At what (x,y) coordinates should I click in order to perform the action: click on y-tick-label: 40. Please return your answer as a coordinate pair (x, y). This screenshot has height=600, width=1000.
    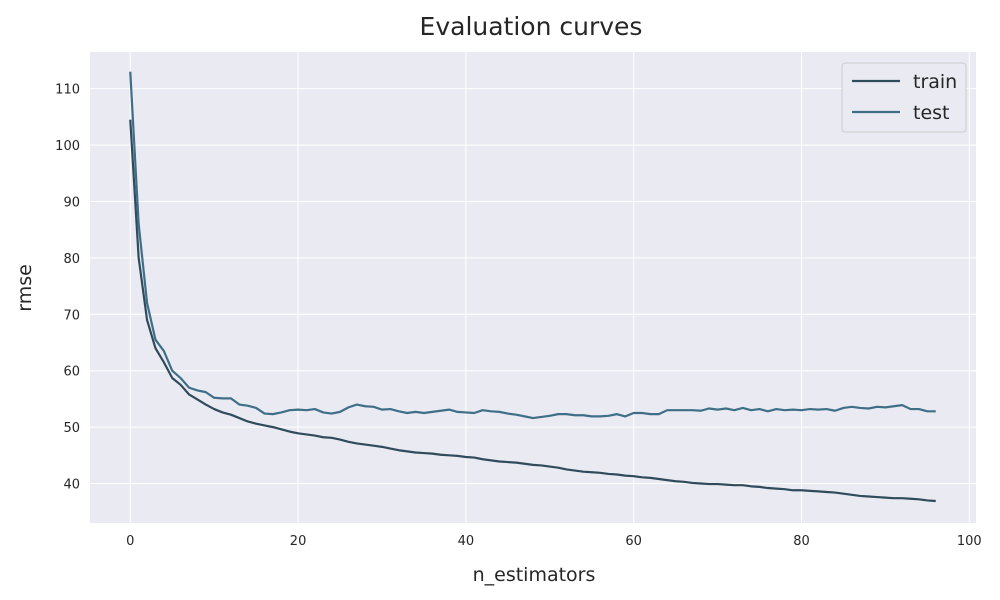
    Looking at the image, I should click on (71, 485).